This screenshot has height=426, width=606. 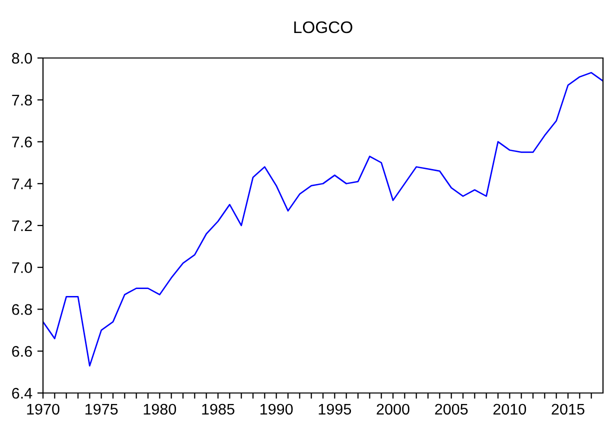 What do you see at coordinates (22, 226) in the screenshot?
I see `y-tick-label: 7.2` at bounding box center [22, 226].